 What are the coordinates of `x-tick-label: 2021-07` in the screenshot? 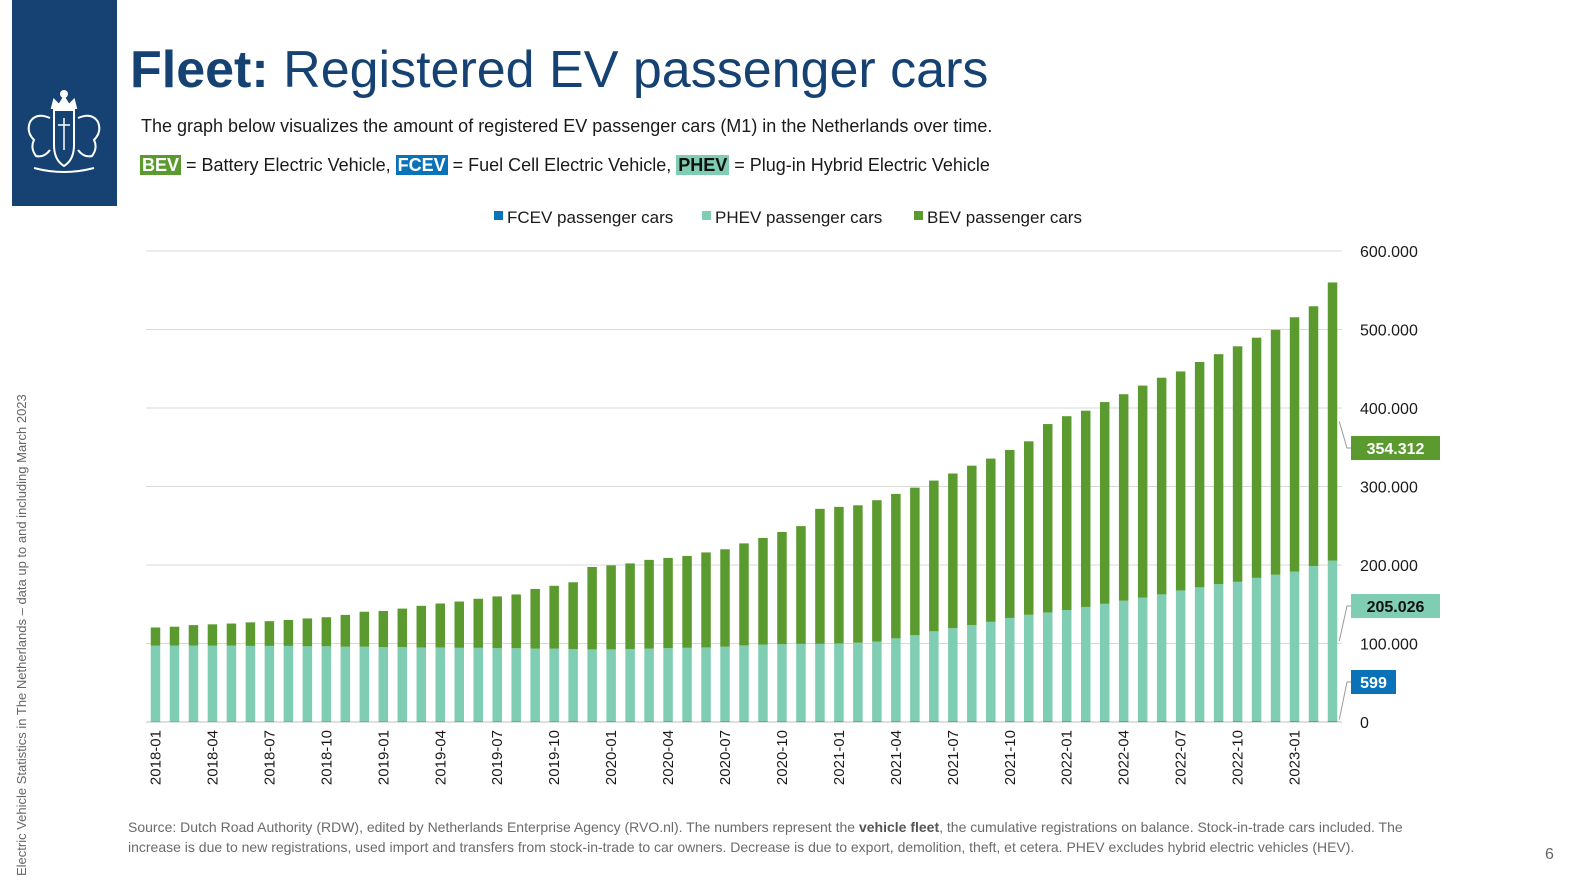 It's located at (953, 757).